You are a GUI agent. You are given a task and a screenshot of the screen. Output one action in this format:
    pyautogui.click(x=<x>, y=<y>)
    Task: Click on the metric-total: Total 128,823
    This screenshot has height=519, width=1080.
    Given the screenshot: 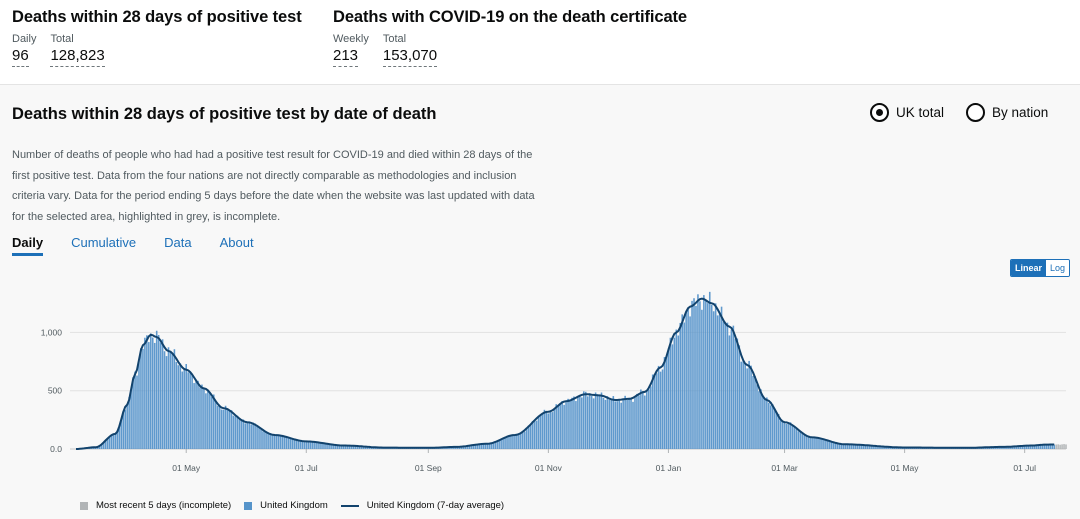 What is the action you would take?
    pyautogui.click(x=77, y=50)
    